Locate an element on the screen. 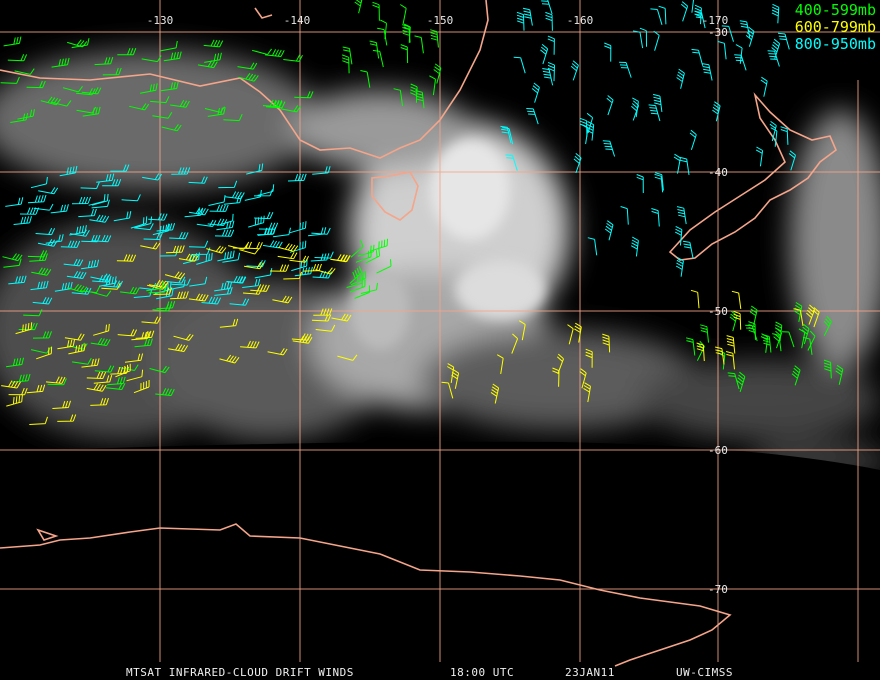 Image resolution: width=880 pixels, height=680 pixels. cloud-detail is located at coordinates (447, 245).